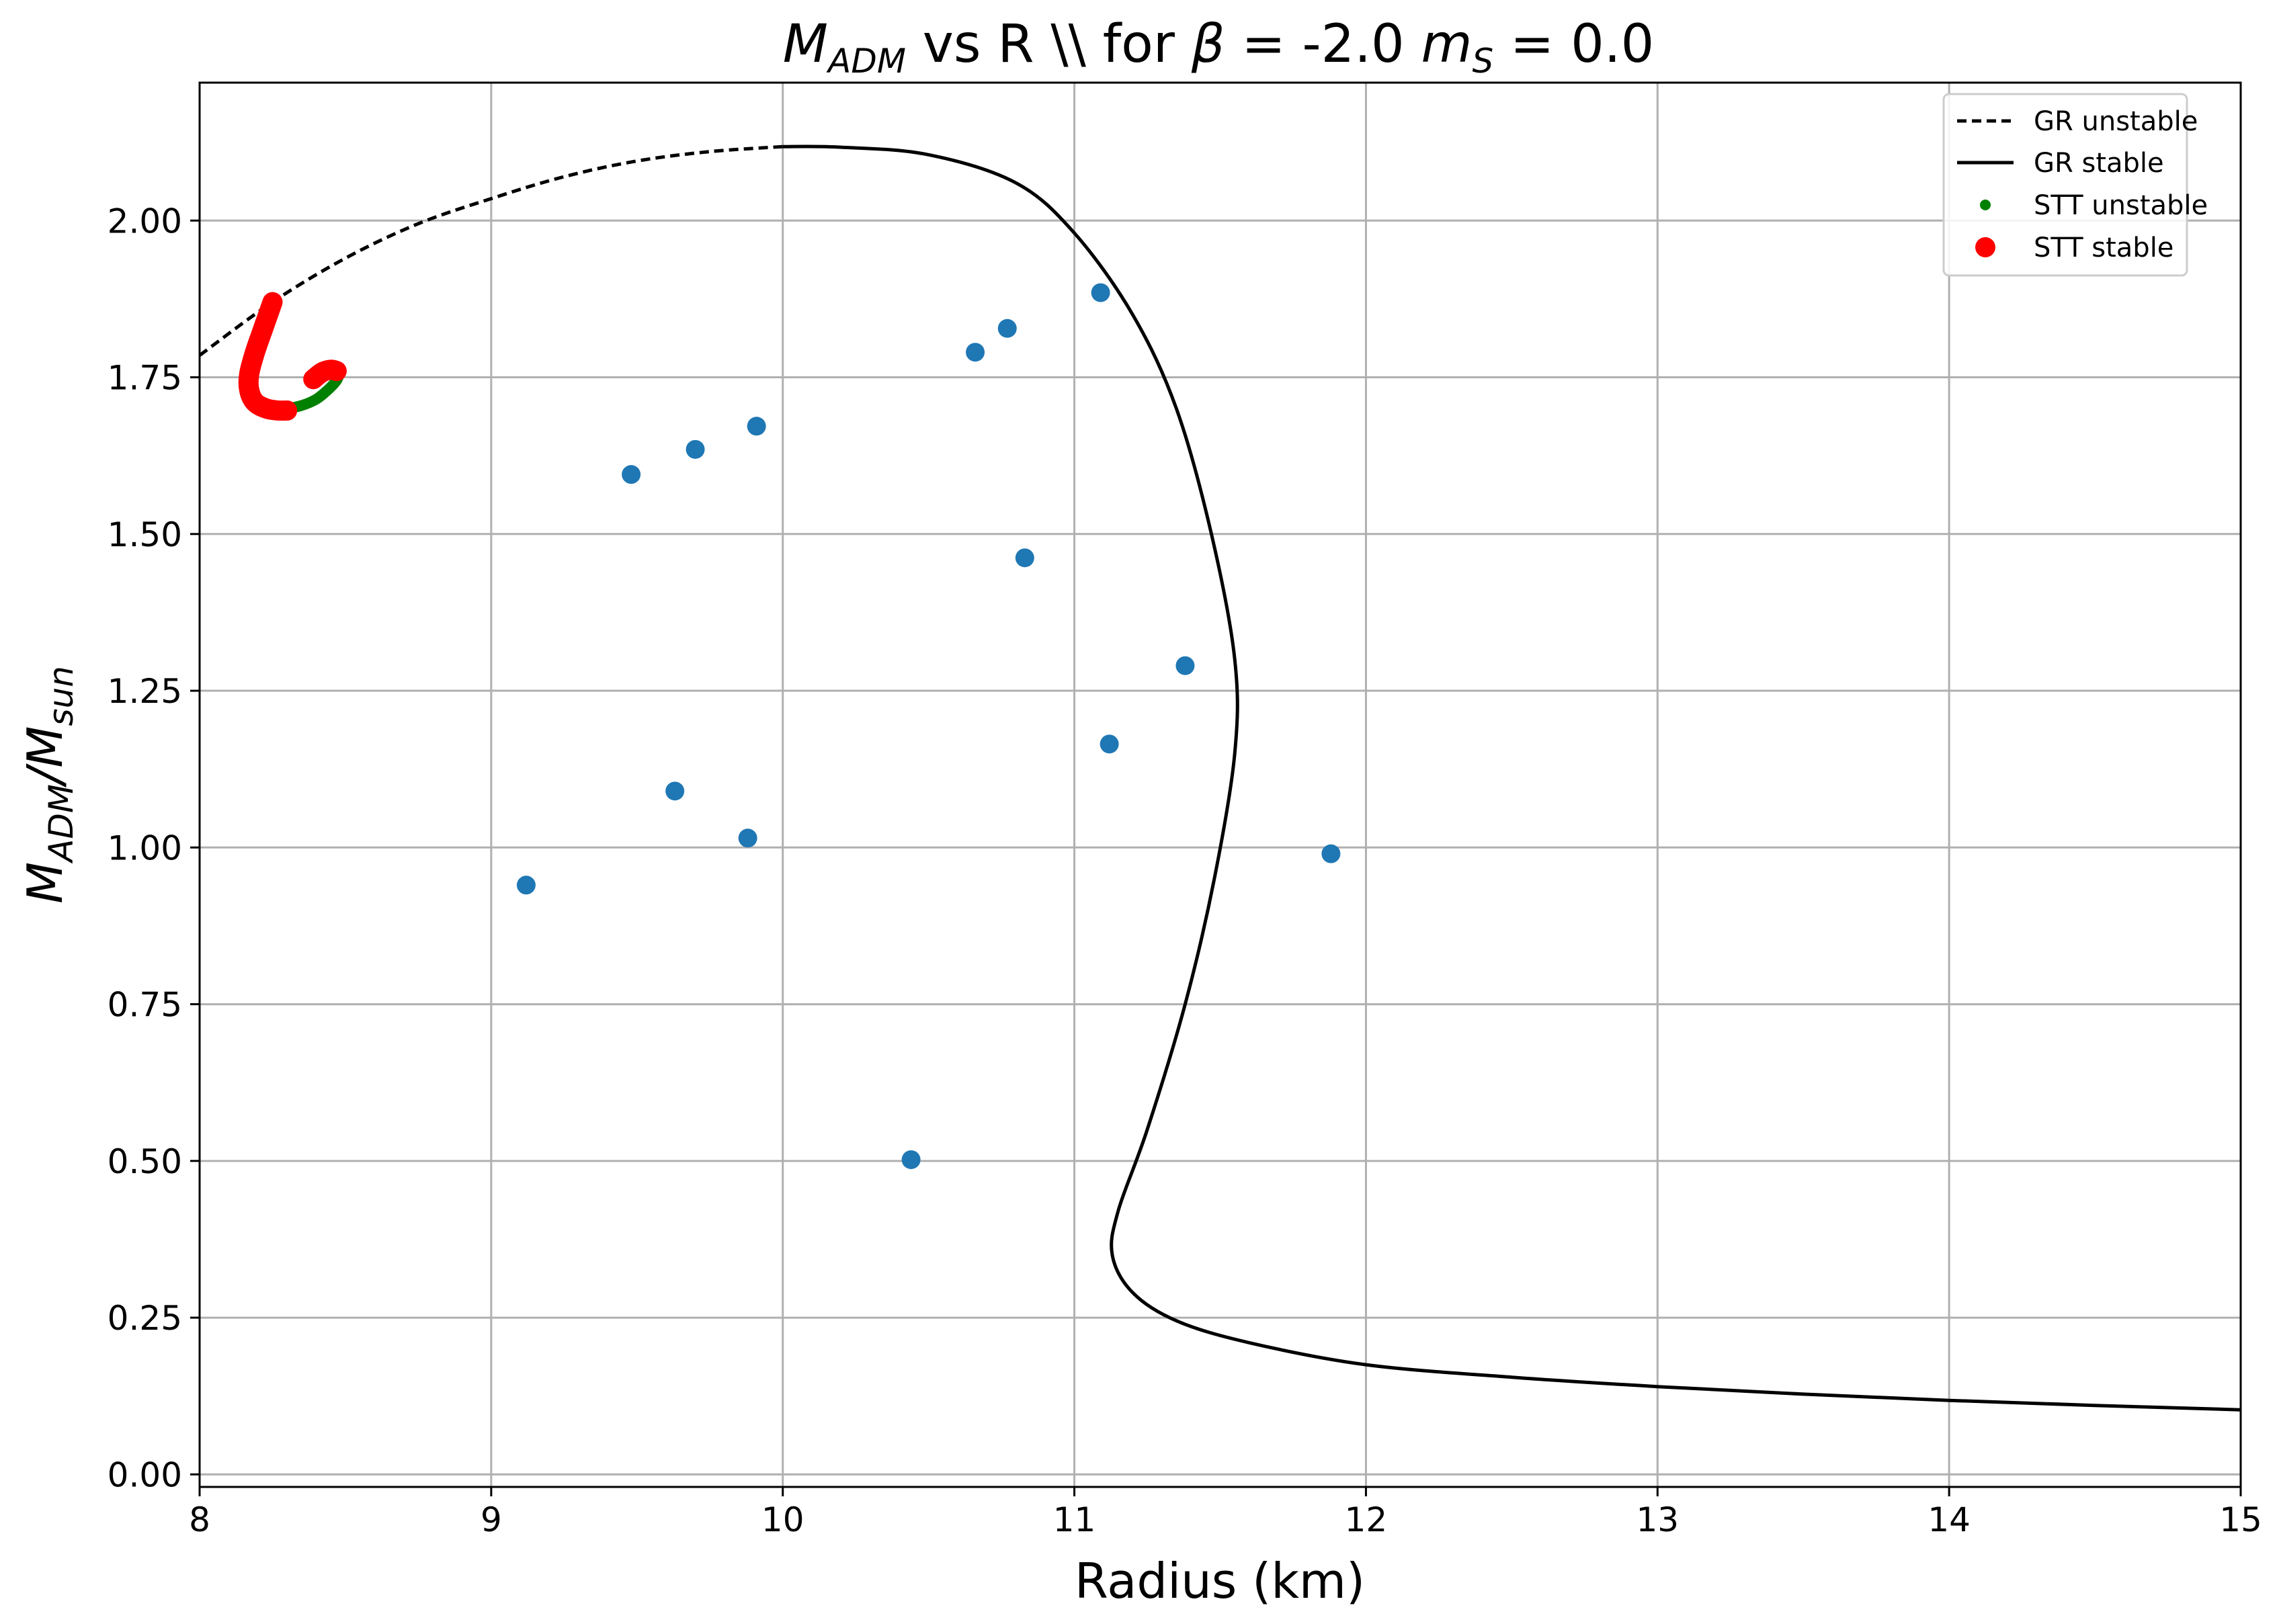  Describe the element at coordinates (782, 1519) in the screenshot. I see `x-tick-label: 10` at that location.